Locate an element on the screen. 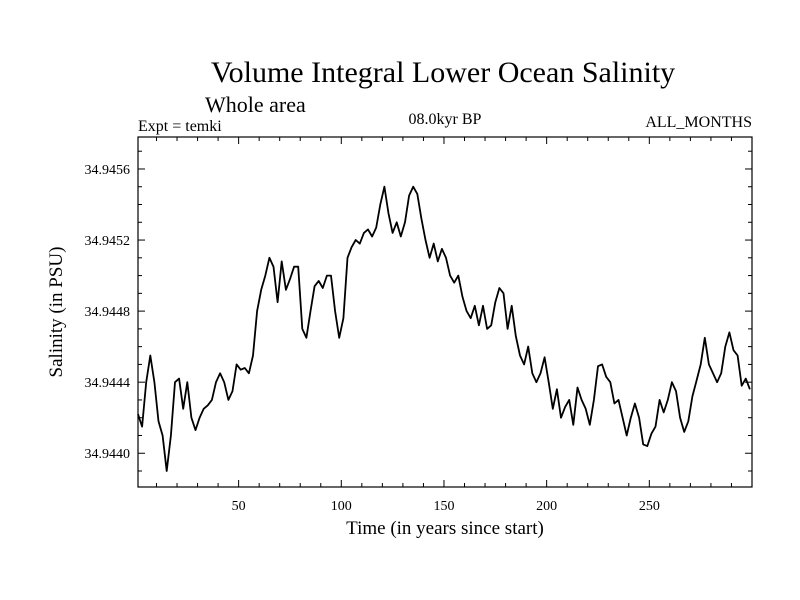 The width and height of the screenshot is (800, 600). chart-subtitle: Whole area is located at coordinates (255, 104).